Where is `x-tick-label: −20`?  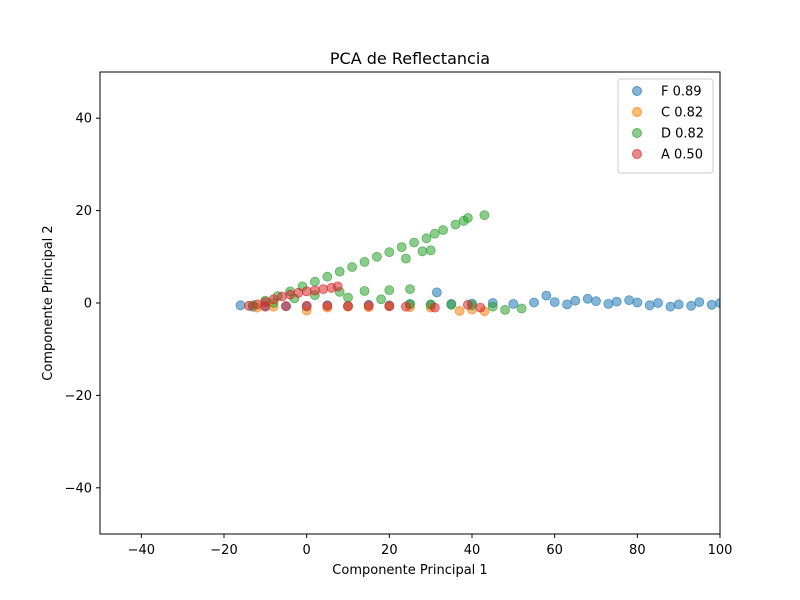 x-tick-label: −20 is located at coordinates (223, 550).